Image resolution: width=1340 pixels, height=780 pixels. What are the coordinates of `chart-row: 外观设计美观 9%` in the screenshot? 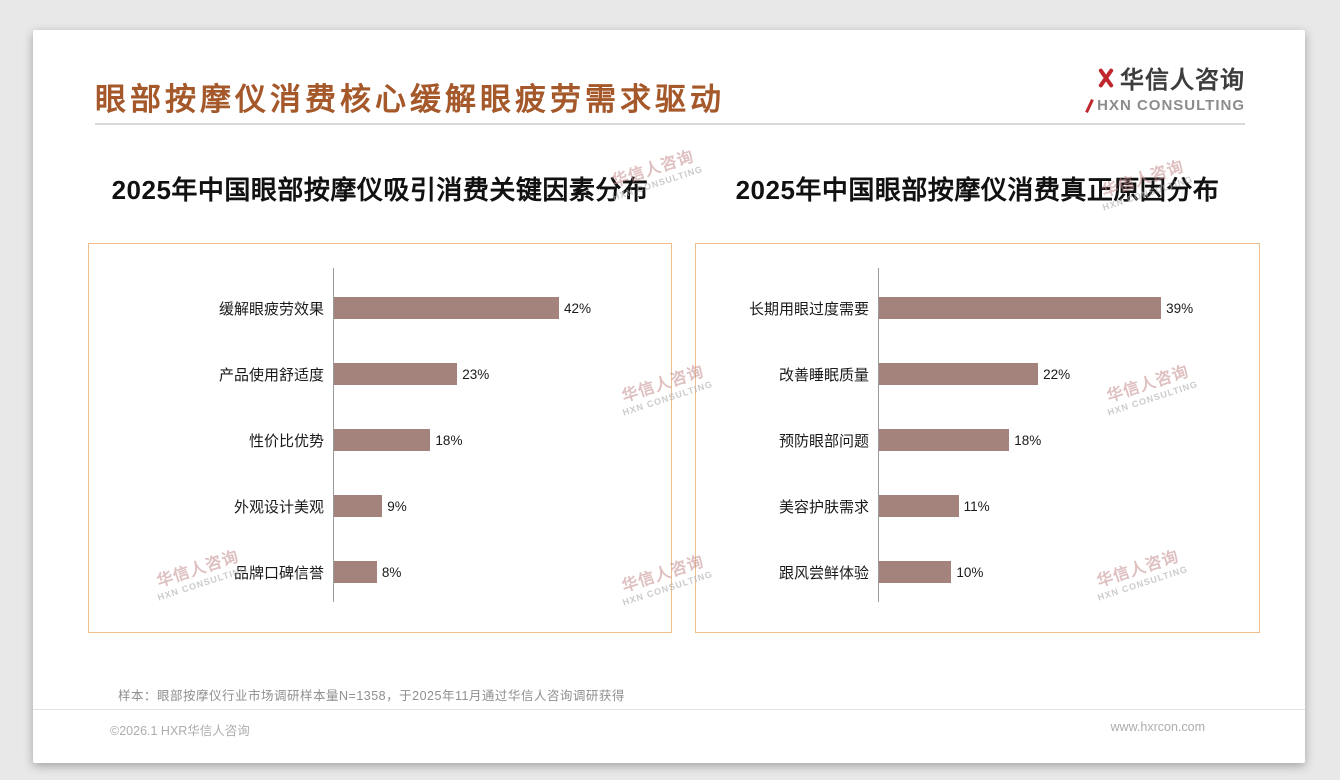 It's located at (380, 506).